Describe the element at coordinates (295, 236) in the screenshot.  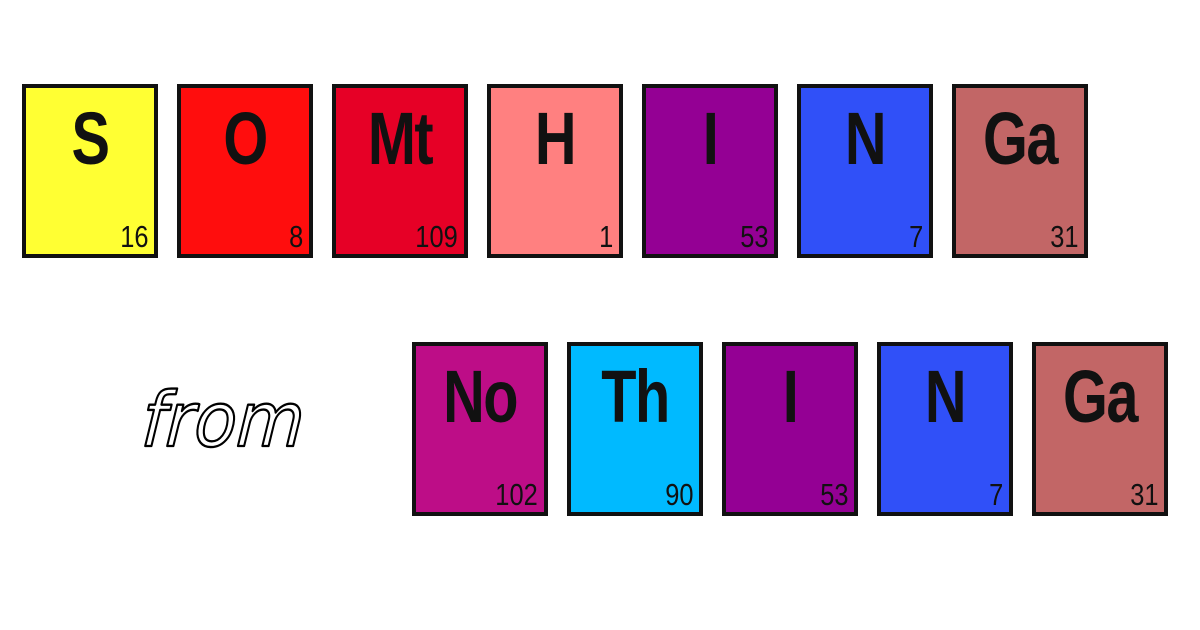
I see `atomic-number: 8` at that location.